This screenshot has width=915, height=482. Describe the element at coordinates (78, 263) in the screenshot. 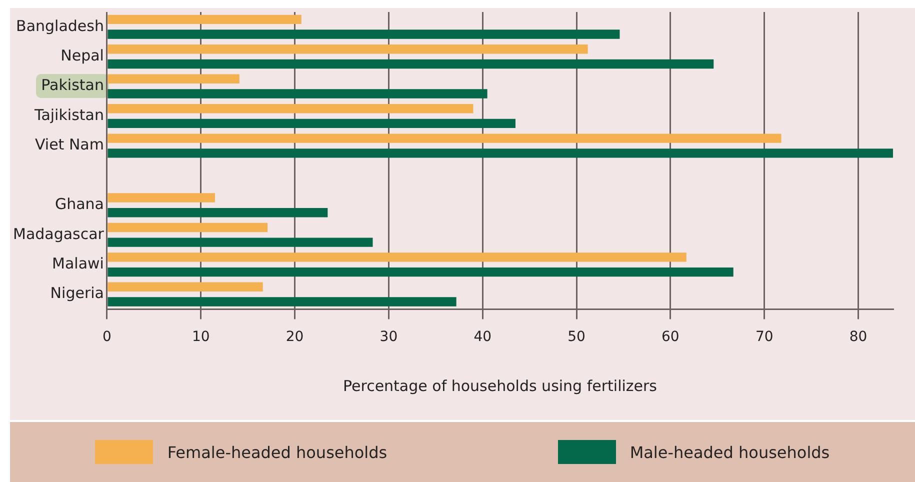

I see `y-tick-label: Malawi` at that location.